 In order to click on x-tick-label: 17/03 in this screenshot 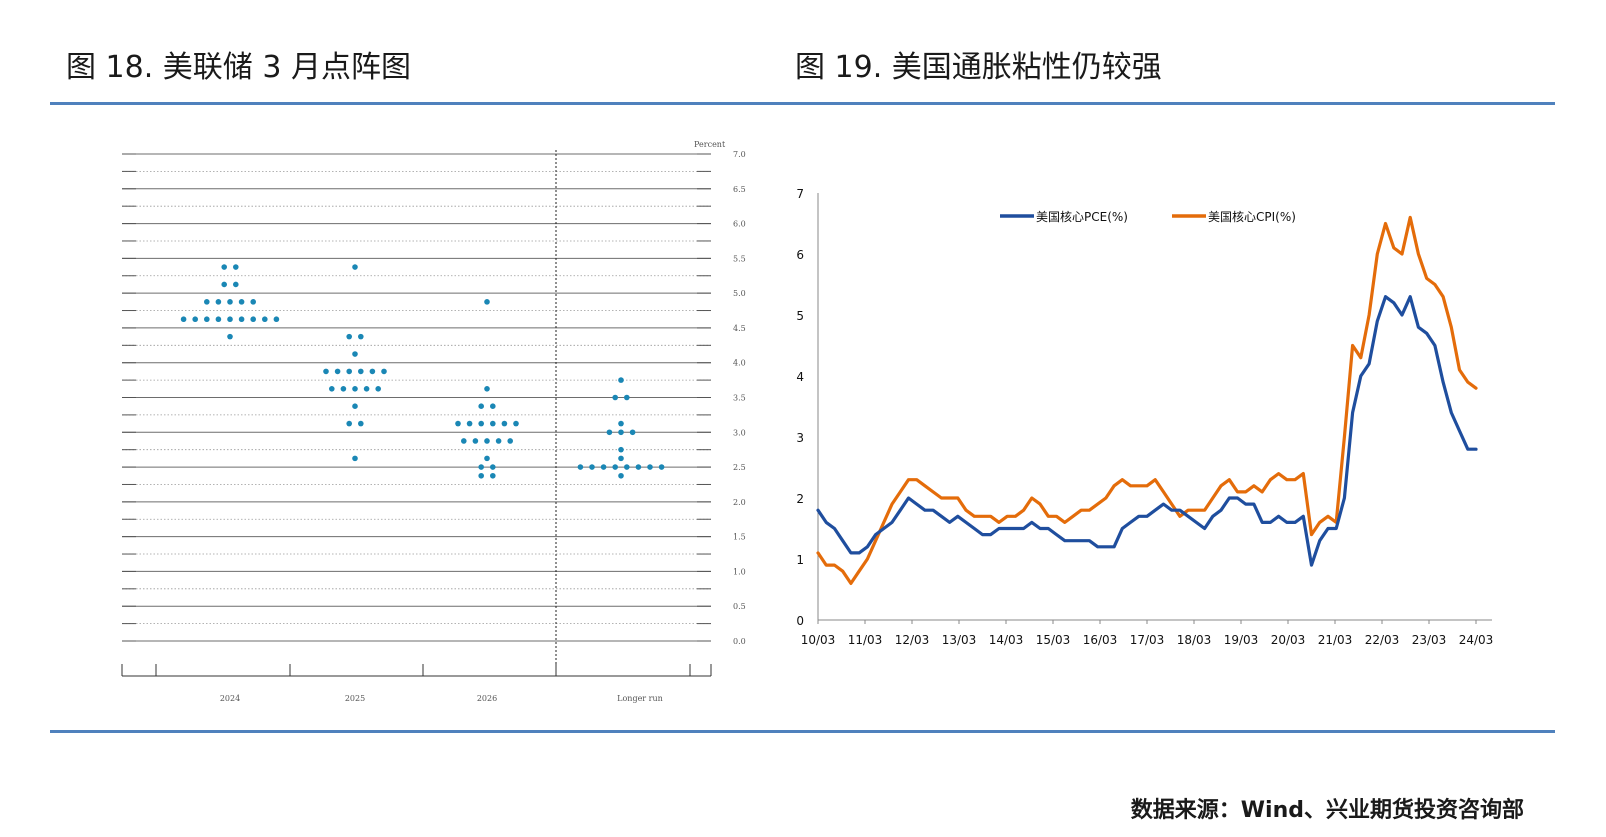, I will do `click(1147, 640)`.